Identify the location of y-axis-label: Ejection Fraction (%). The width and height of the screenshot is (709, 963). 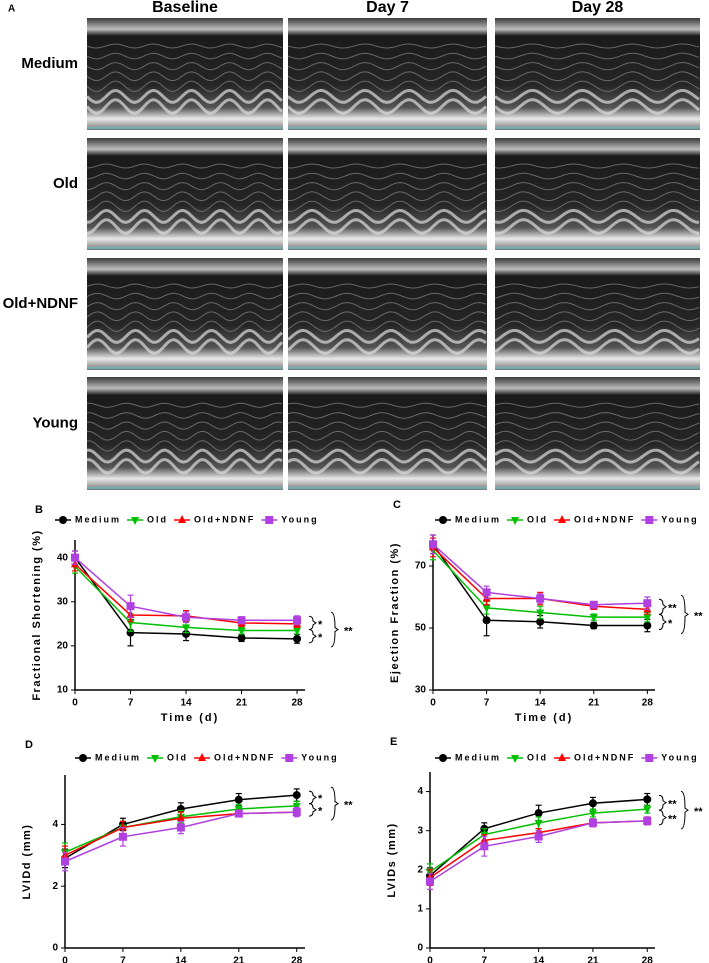
(395, 612).